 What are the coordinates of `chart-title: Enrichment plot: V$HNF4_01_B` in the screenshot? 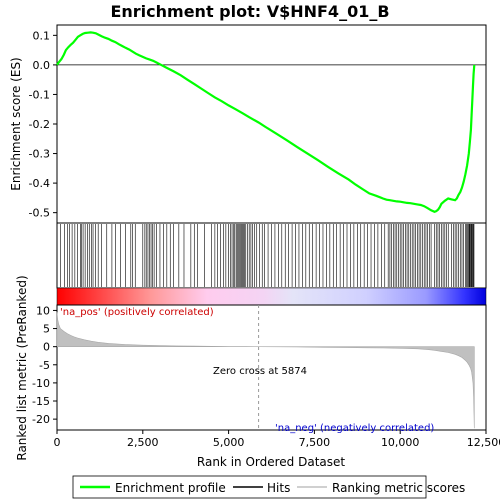 It's located at (249, 11).